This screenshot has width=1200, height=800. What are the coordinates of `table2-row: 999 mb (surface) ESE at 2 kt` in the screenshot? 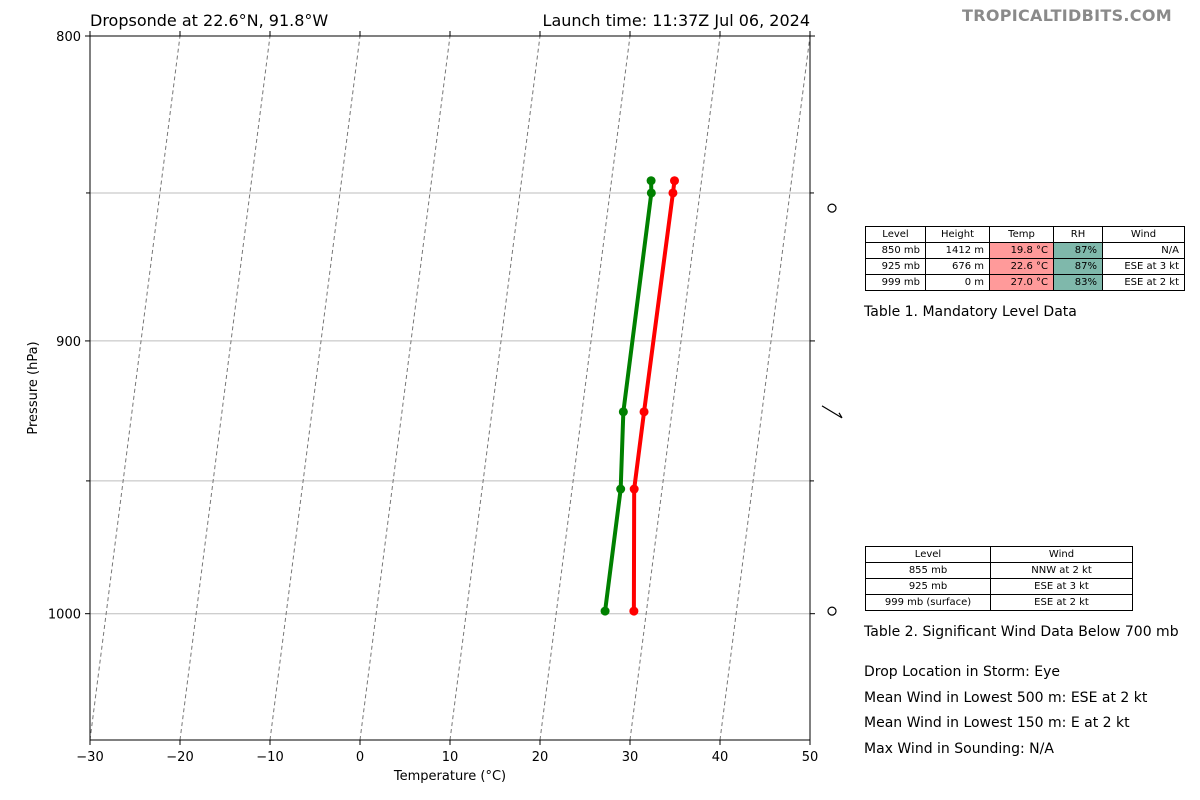 It's located at (999, 602).